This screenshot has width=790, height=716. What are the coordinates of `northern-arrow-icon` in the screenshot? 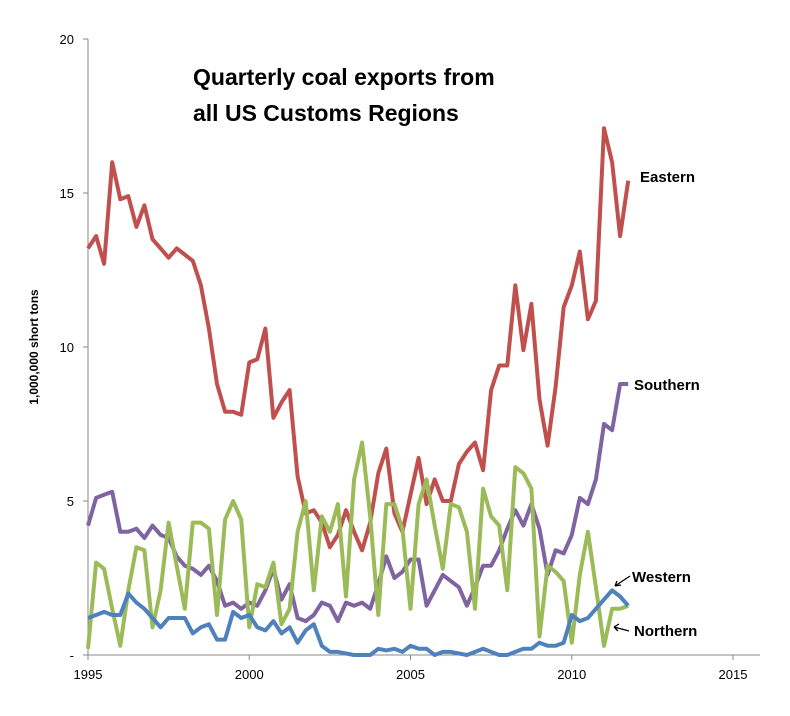 It's located at (621, 627).